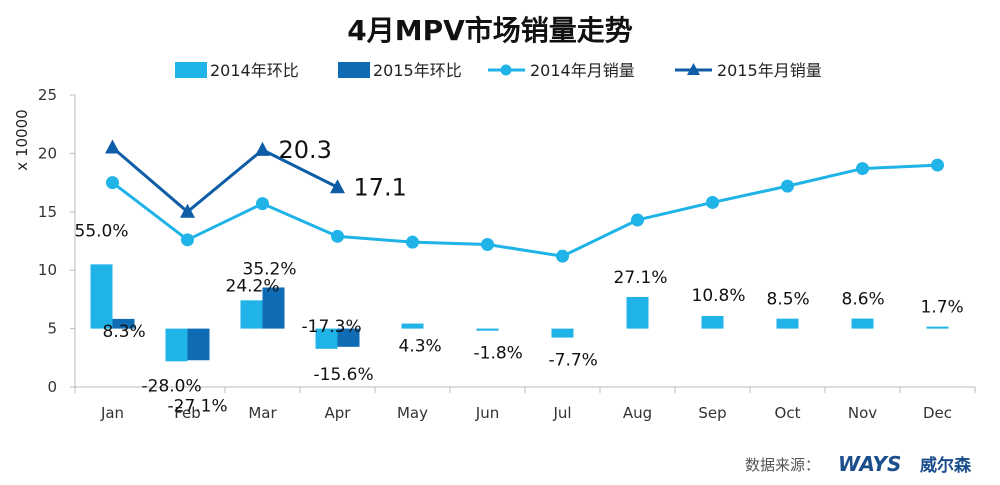  I want to click on point-label-2015-sales: 17.1, so click(380, 187).